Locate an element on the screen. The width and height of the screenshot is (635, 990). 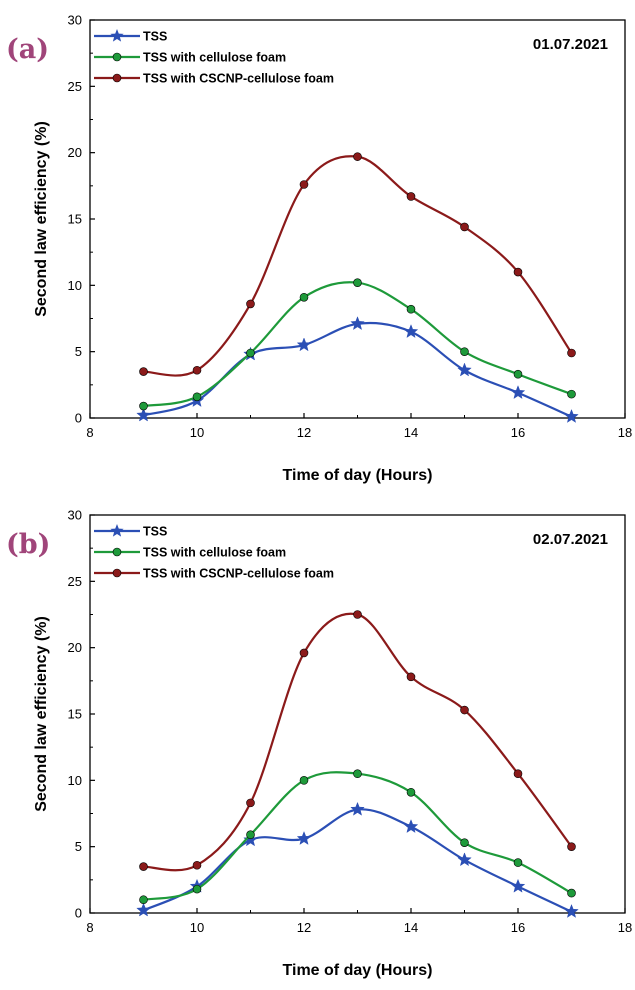
date-label: 01.07.2021 is located at coordinates (570, 44).